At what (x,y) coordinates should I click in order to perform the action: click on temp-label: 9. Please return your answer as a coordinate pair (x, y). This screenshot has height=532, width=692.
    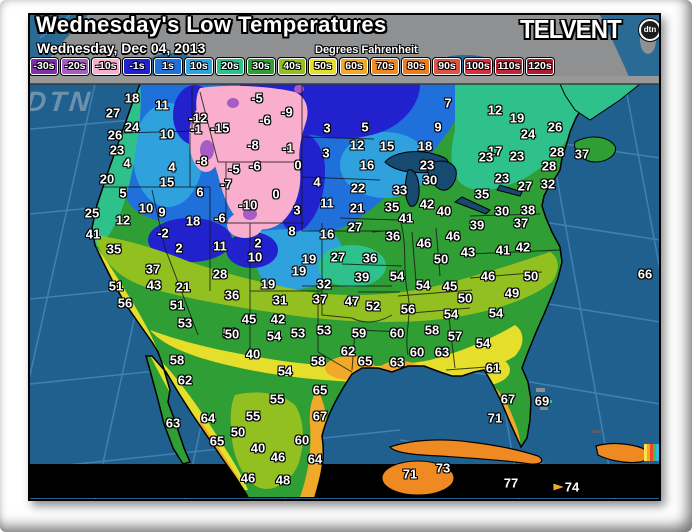
    Looking at the image, I should click on (162, 212).